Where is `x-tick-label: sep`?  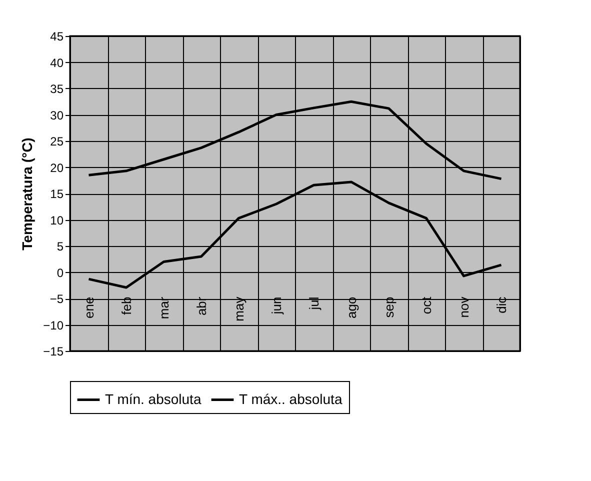
x-tick-label: sep is located at coordinates (388, 307).